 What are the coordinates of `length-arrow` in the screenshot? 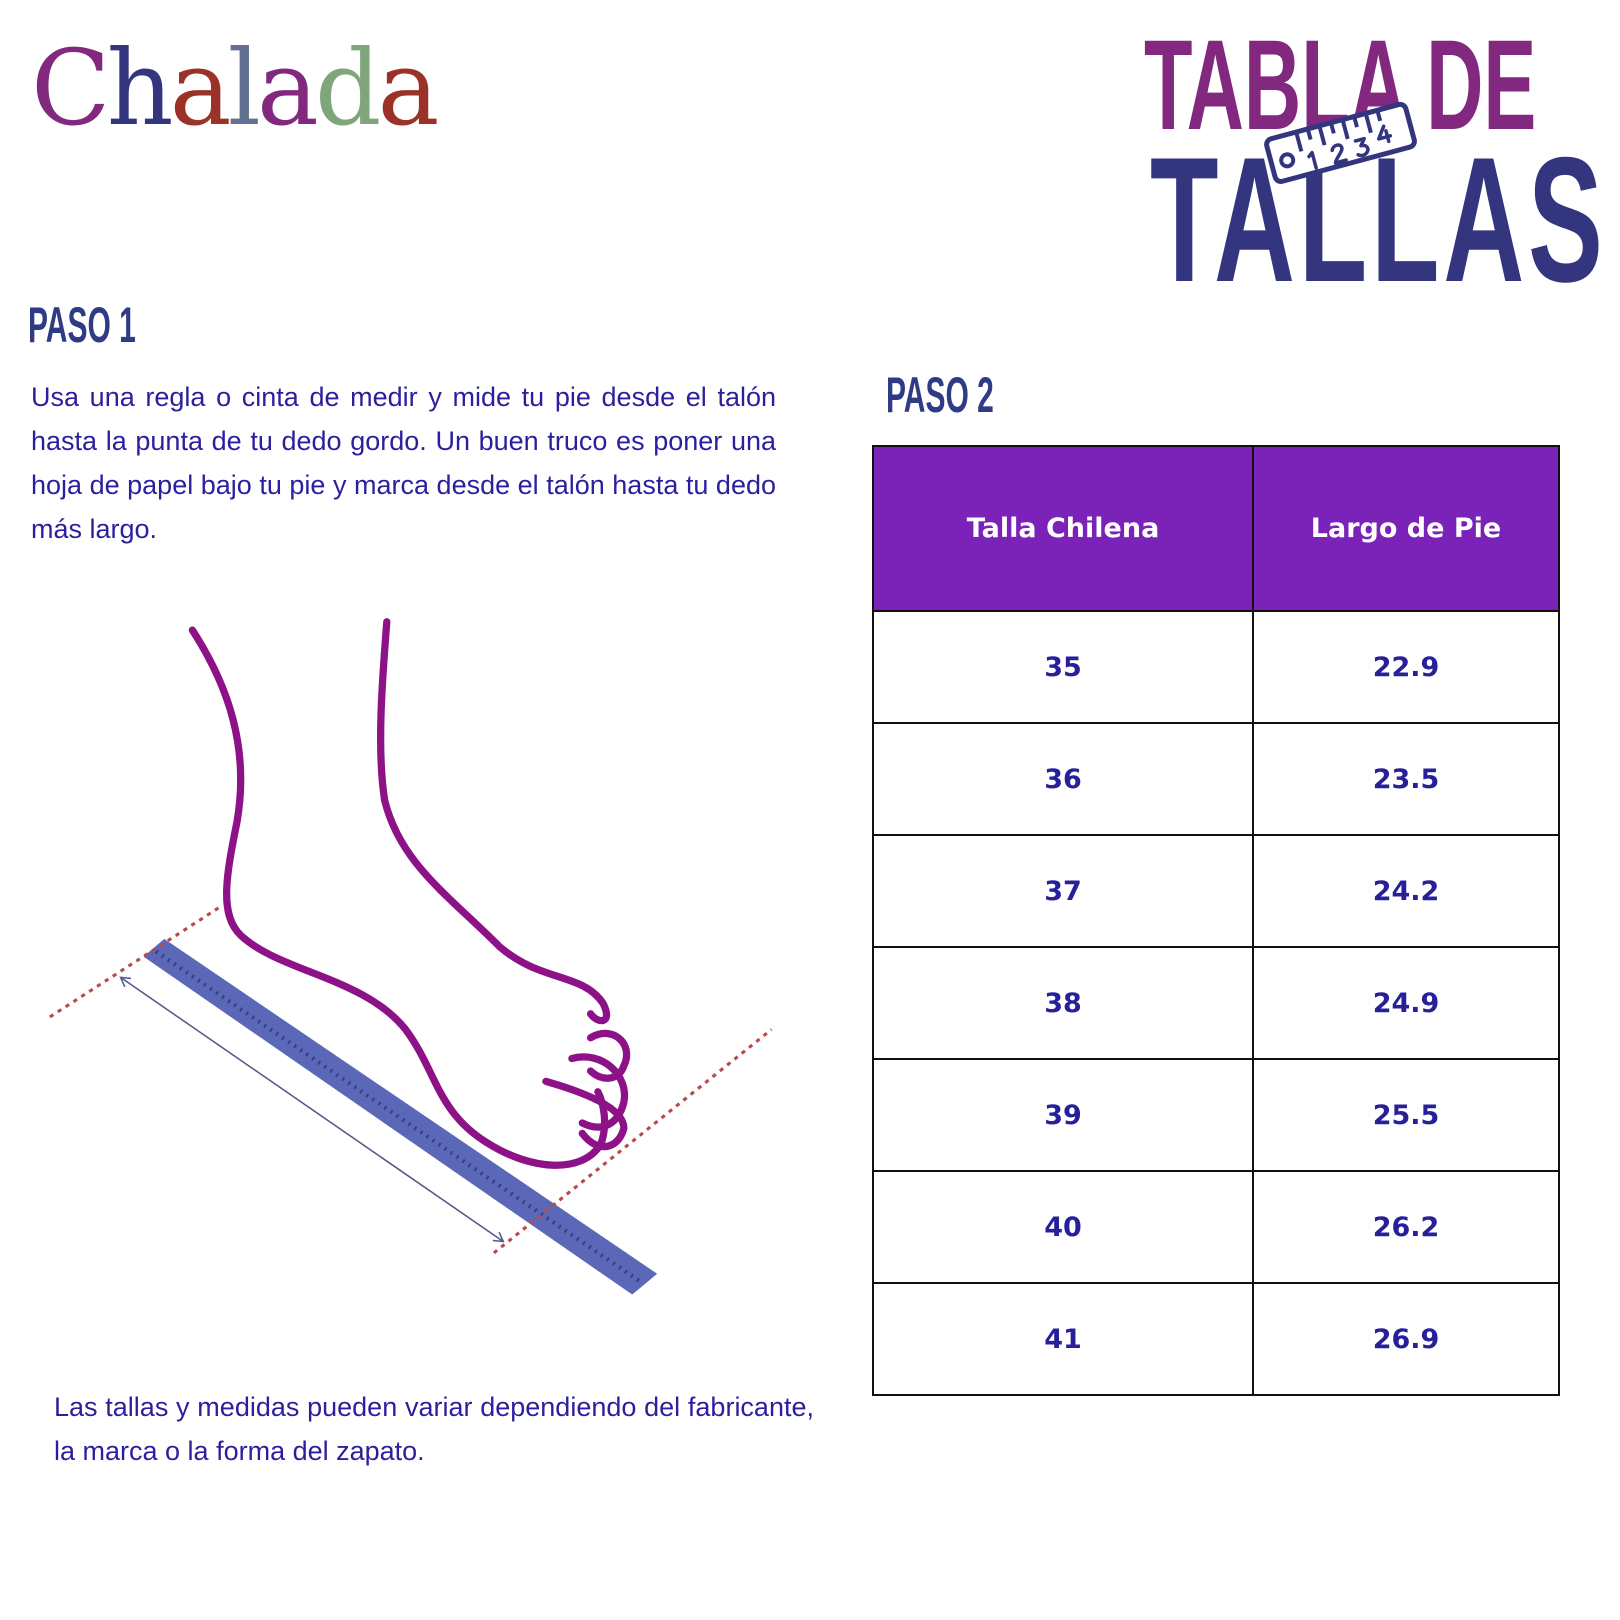 It's located at (312, 1109).